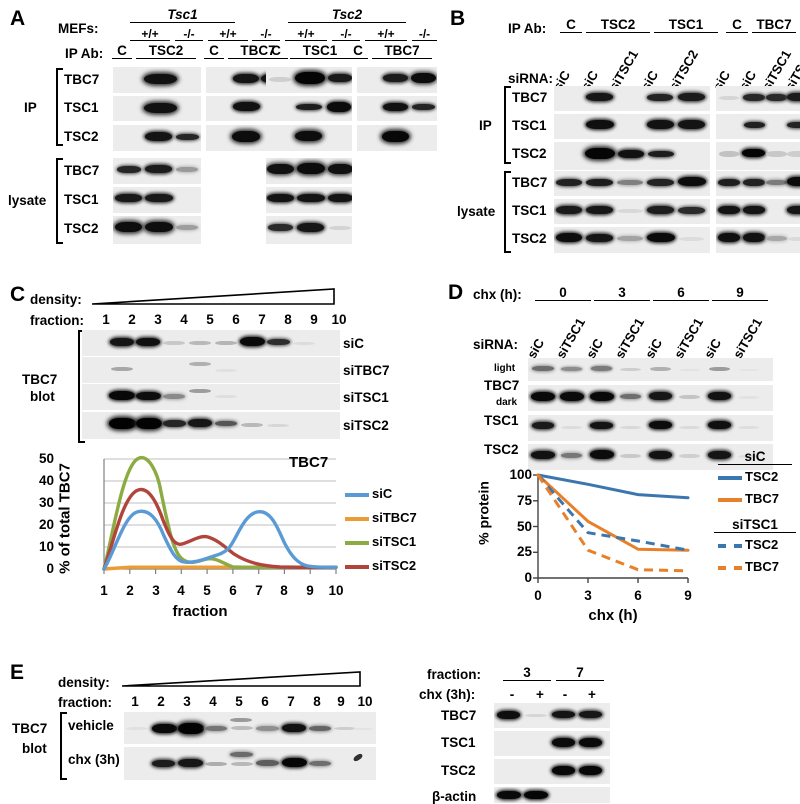  What do you see at coordinates (622, 293) in the screenshot?
I see `panel-d-chx-time-3: 3` at bounding box center [622, 293].